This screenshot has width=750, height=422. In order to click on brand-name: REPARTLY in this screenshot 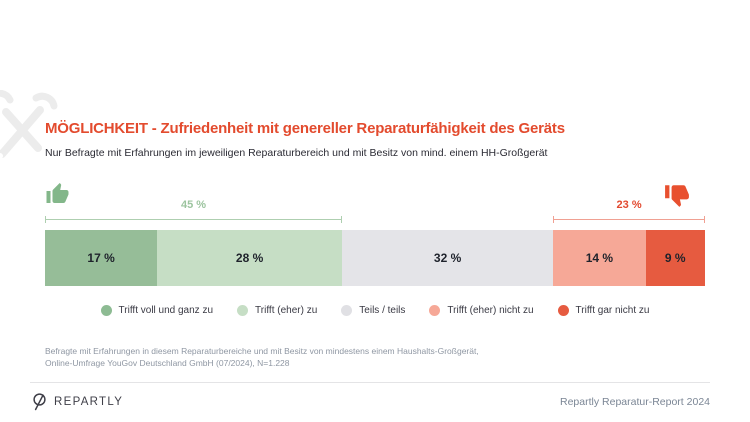, I will do `click(89, 402)`.